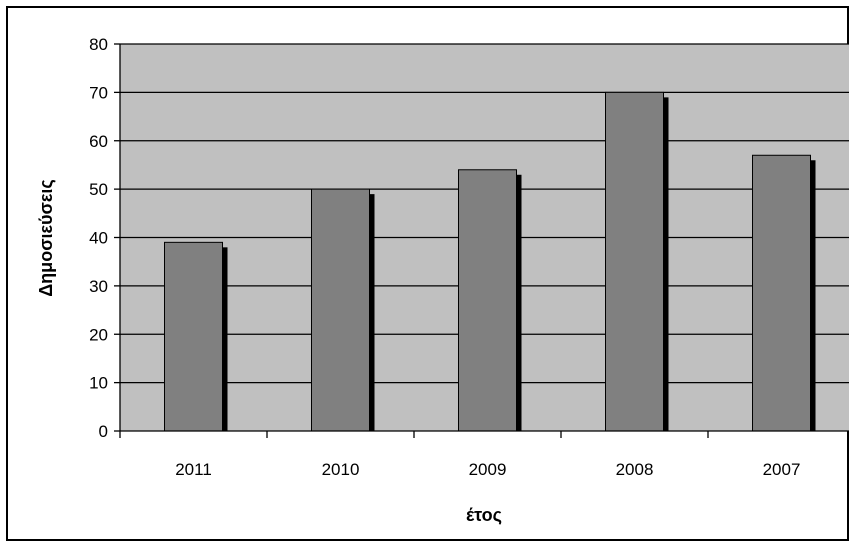 The height and width of the screenshot is (544, 851). Describe the element at coordinates (98, 238) in the screenshot. I see `y-tick-label: 40` at that location.